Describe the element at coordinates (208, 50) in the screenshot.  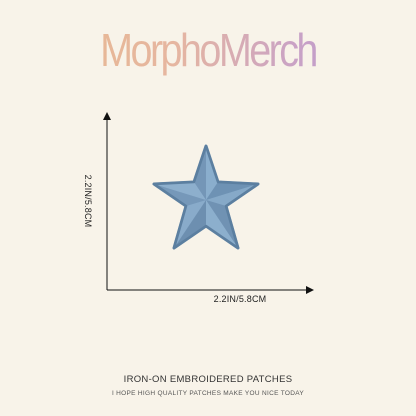
I see `brand-logo: MorphoMerch` at that location.